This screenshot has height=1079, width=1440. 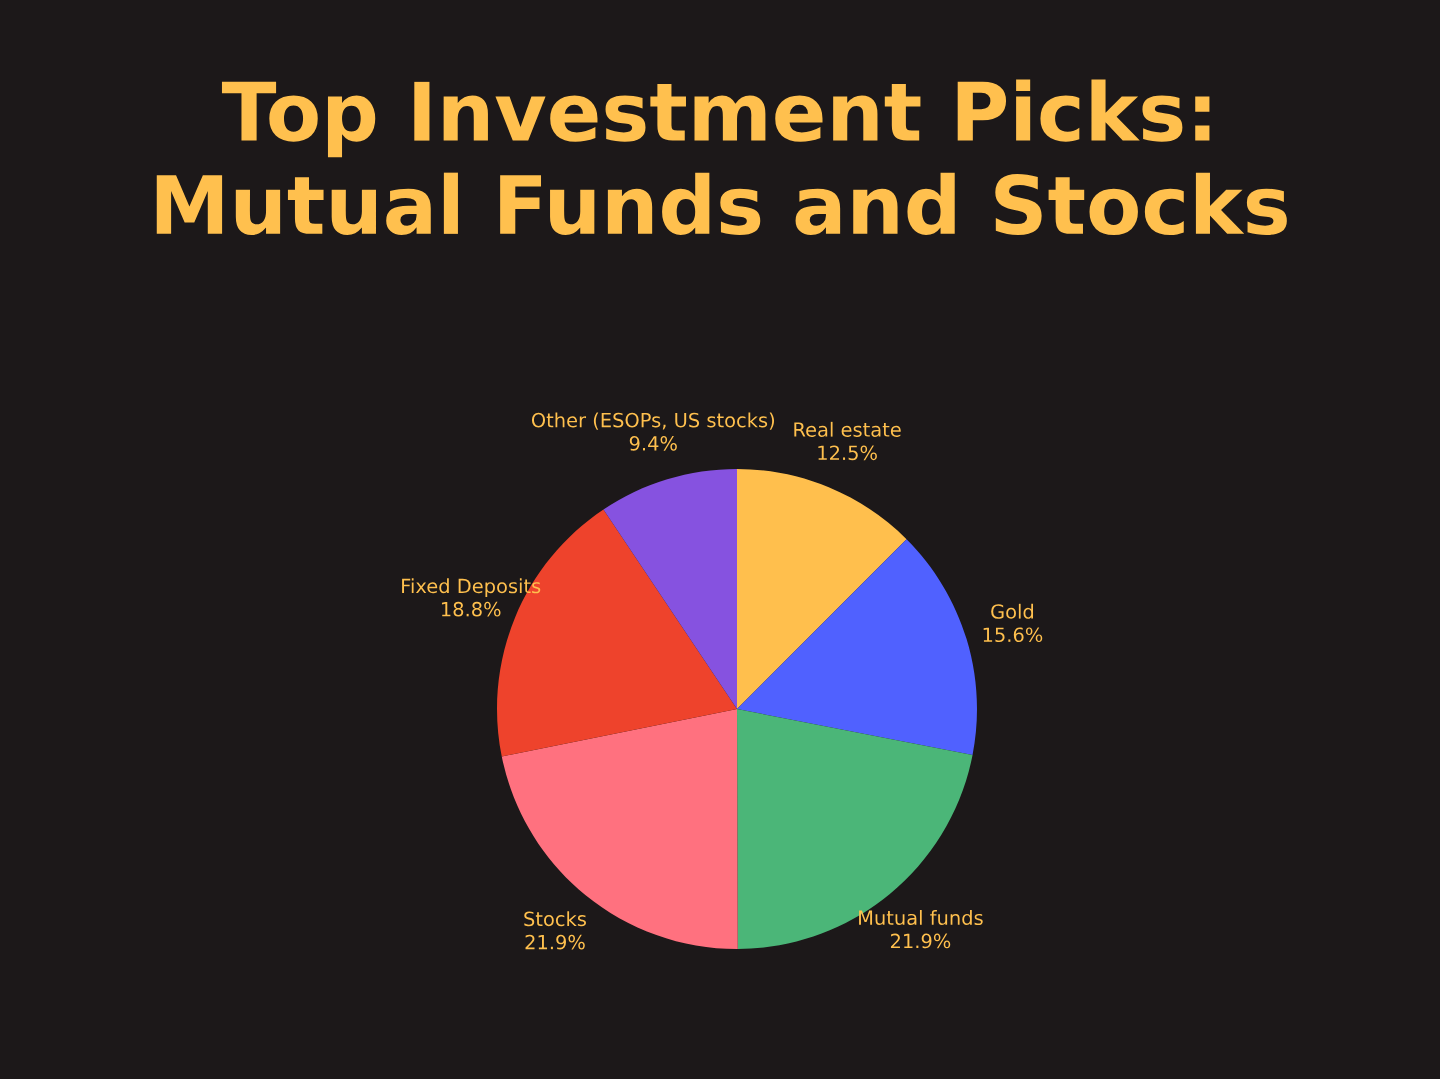 I want to click on slice-label: Stocks, so click(x=555, y=919).